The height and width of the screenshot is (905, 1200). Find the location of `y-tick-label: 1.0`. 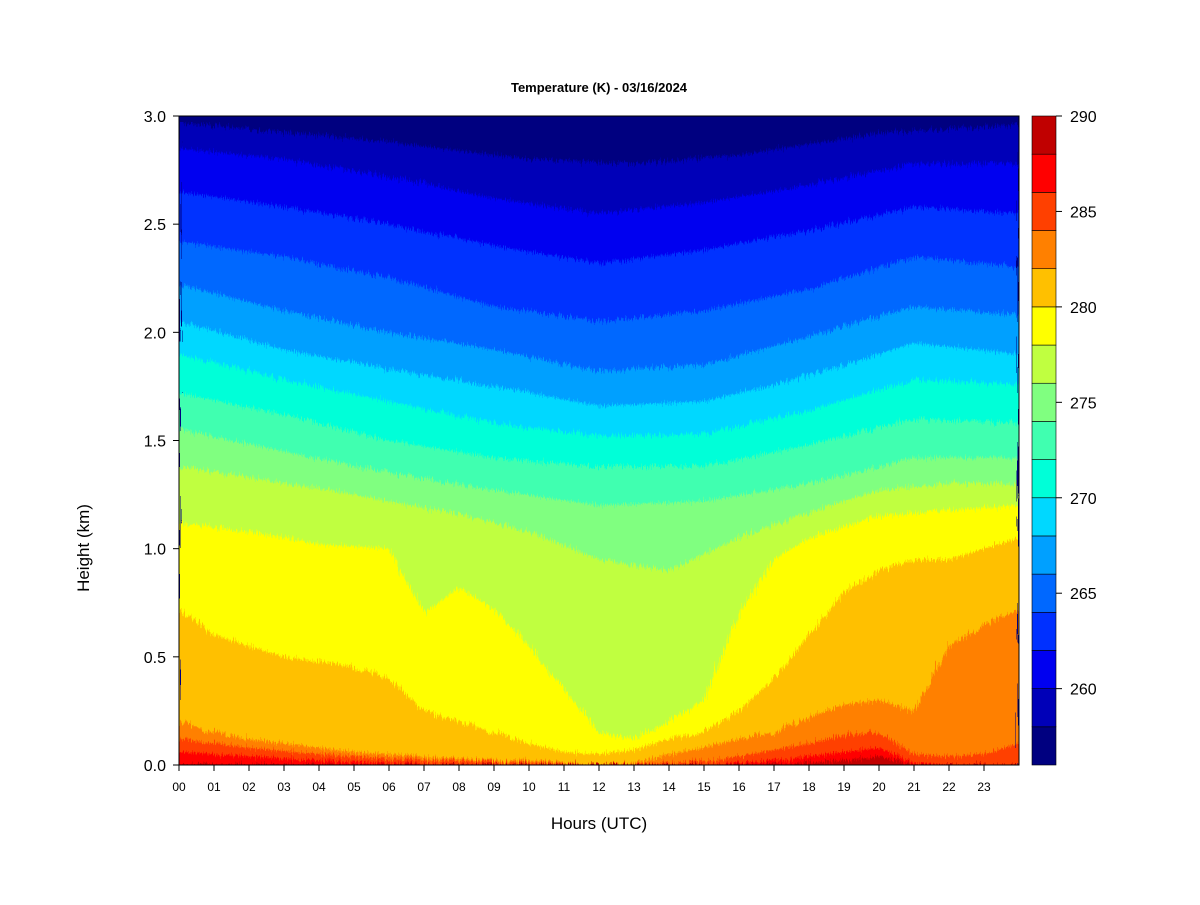

y-tick-label: 1.0 is located at coordinates (155, 550).